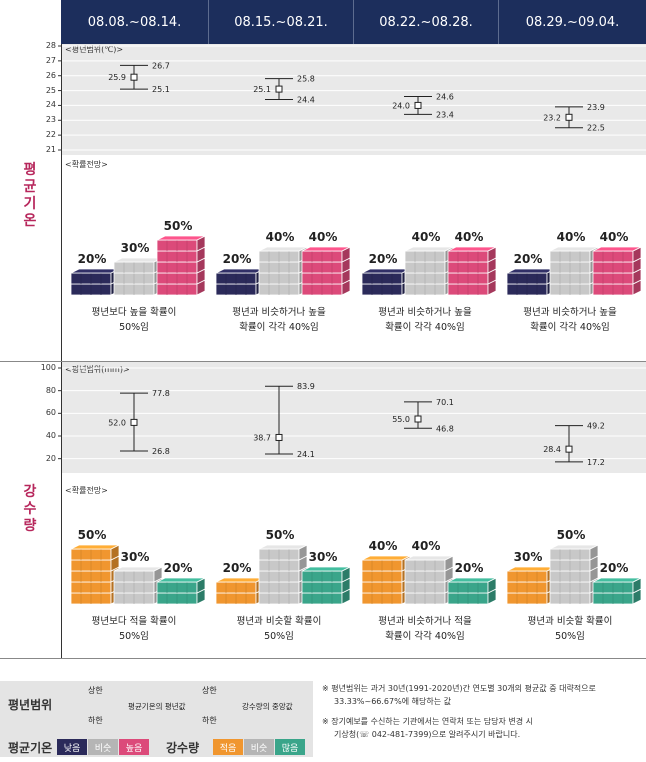 The width and height of the screenshot is (646, 762). I want to click on precip-range-panel, so click(353, 417).